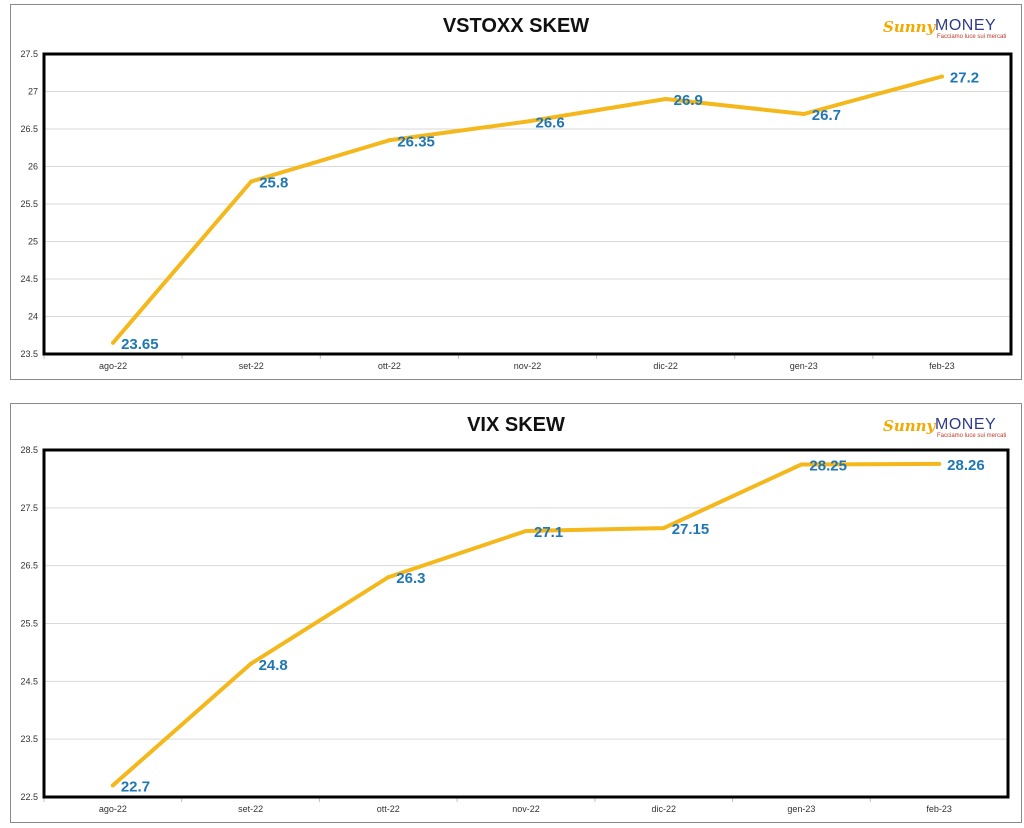  Describe the element at coordinates (33, 167) in the screenshot. I see `y-tick-label: 26` at that location.